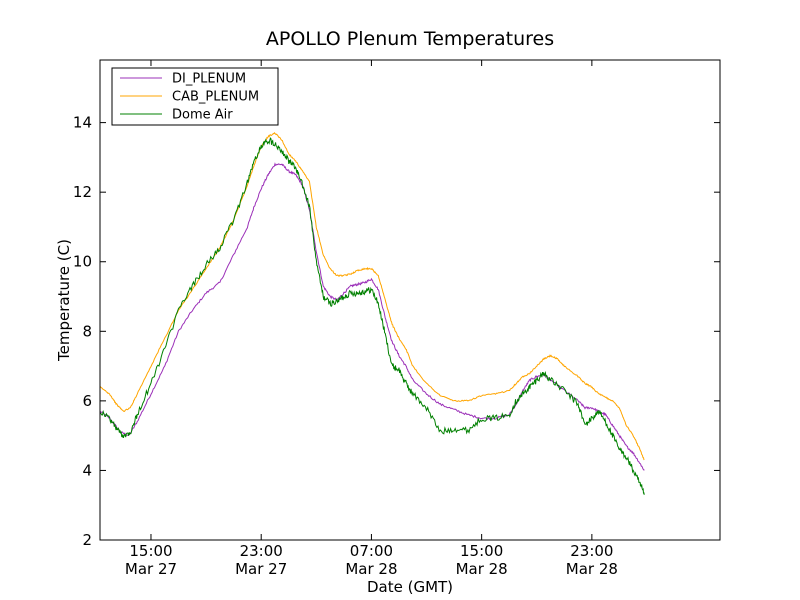 This screenshot has height=600, width=800. I want to click on legend: DI_PLENUM CAB_PLENUM Dome Air, so click(195, 96).